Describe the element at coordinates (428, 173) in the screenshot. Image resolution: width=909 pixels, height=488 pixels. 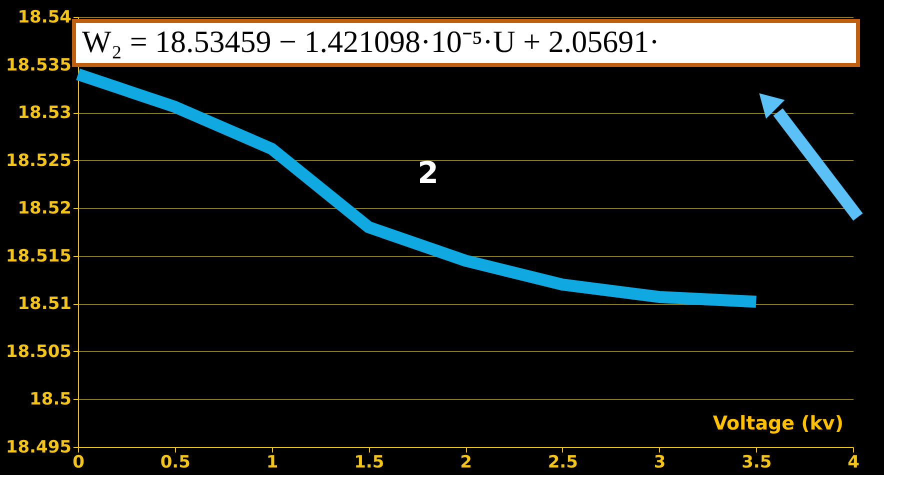
I see `annotation: 2` at that location.